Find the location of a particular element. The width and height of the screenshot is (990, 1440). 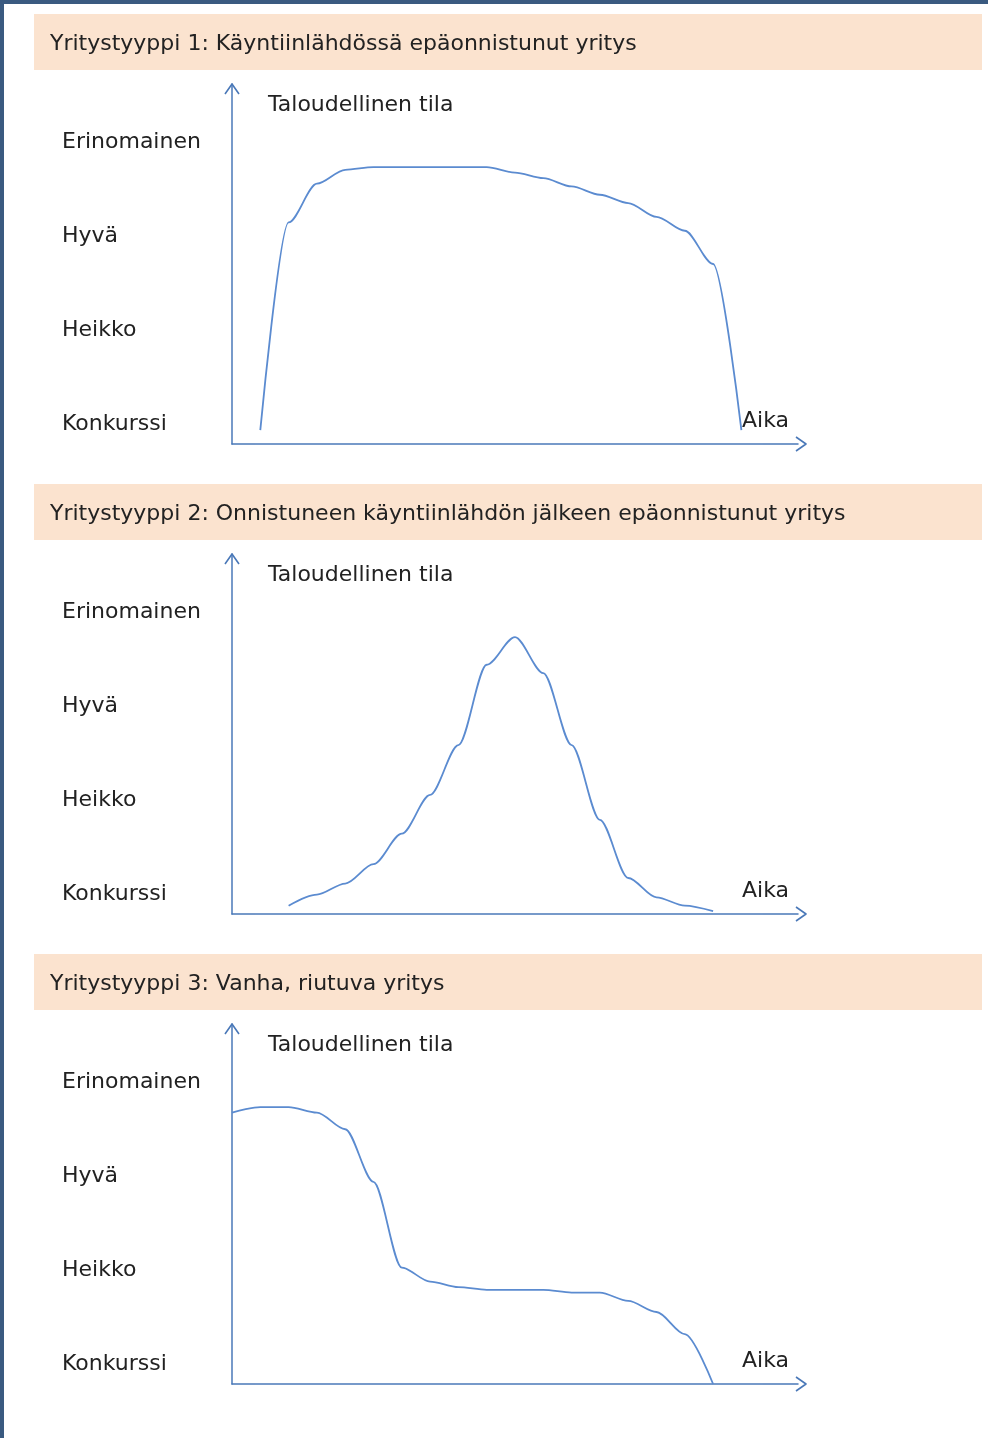

chart-title: Yritystyyppi 2: Onnistuneen käyntiinlähdön jälkeen epäonnistunut yritys is located at coordinates (508, 512).